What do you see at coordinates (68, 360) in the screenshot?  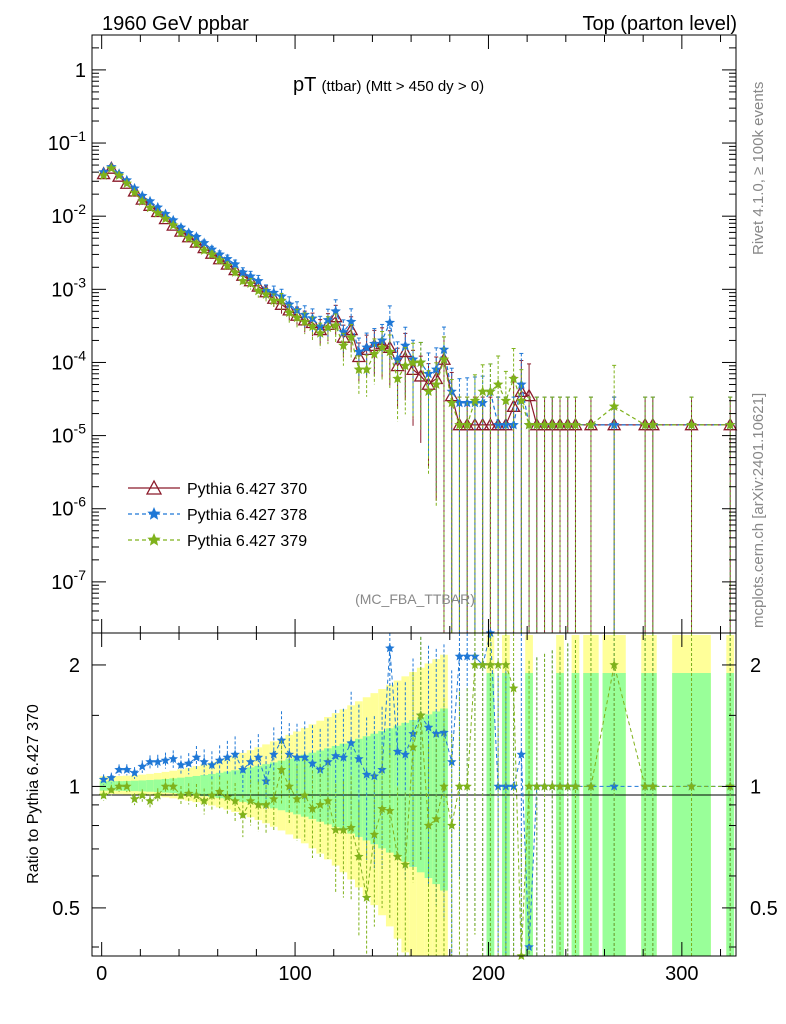 I see `y-tick-label: 10⁻⁴` at bounding box center [68, 360].